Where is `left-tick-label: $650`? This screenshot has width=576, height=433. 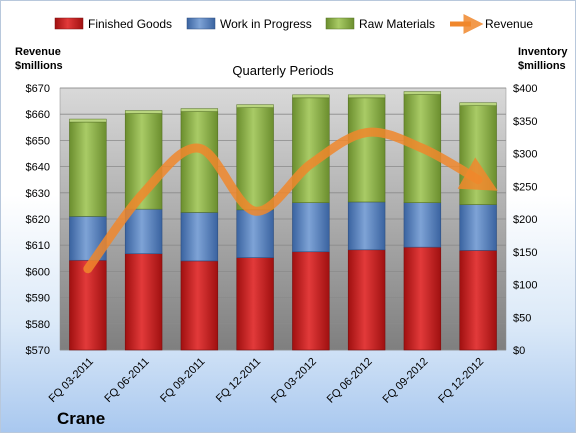
left-tick-label: $650 is located at coordinates (38, 141).